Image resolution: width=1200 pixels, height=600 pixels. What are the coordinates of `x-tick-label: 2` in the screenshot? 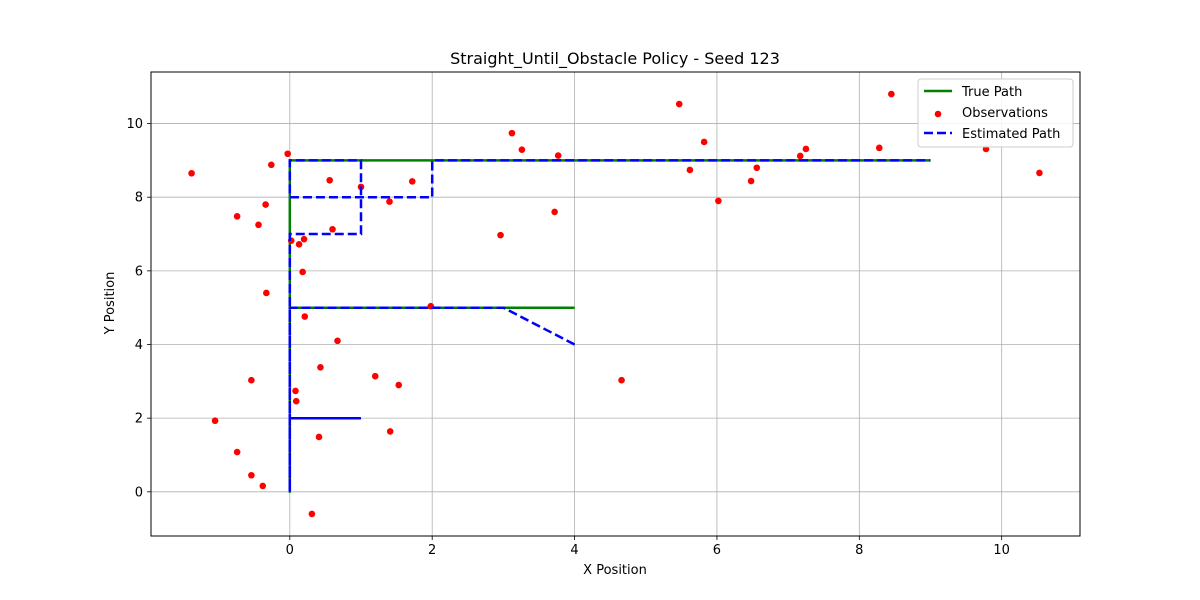 It's located at (432, 550).